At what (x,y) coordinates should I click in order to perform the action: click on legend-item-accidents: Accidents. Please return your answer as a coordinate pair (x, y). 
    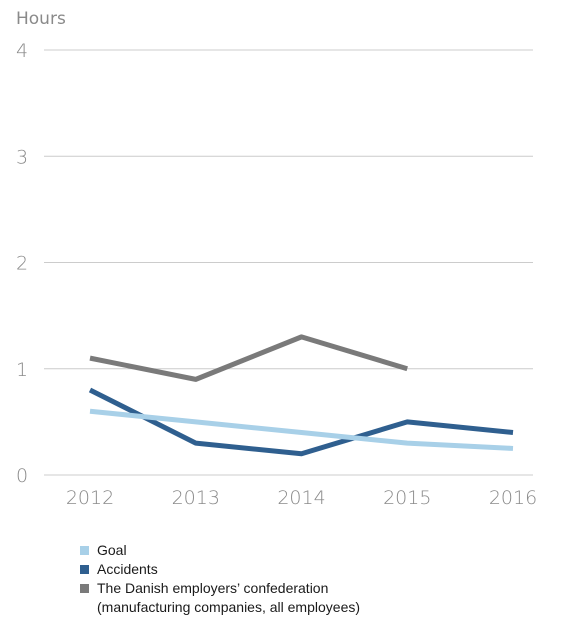
    Looking at the image, I should click on (220, 569).